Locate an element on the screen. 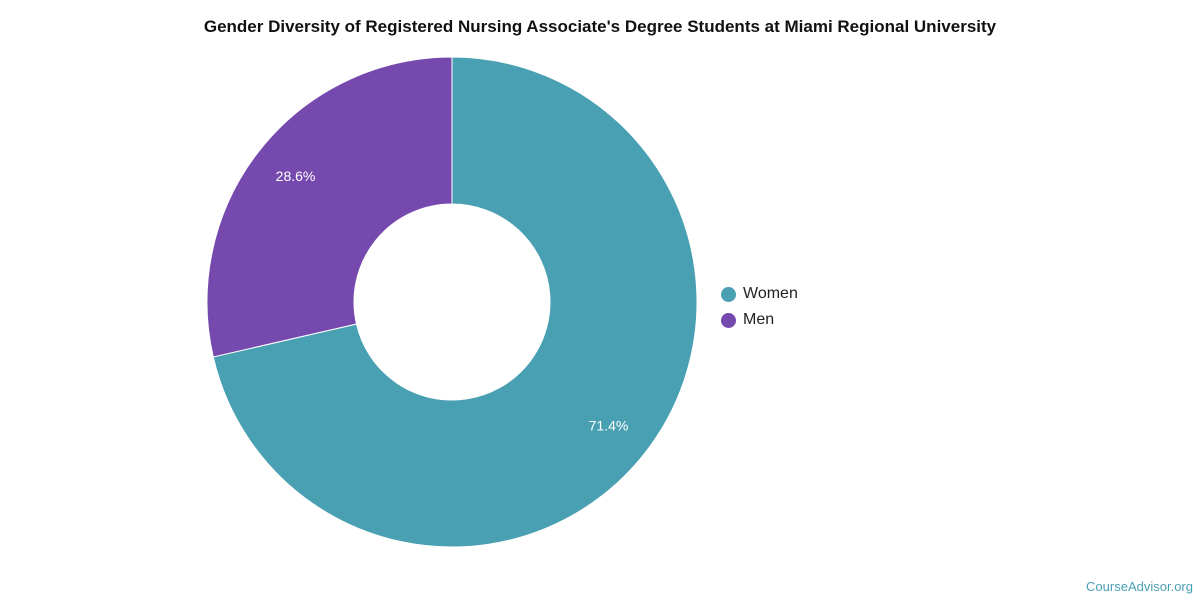 The image size is (1200, 600). legend-label-men: Men is located at coordinates (759, 319).